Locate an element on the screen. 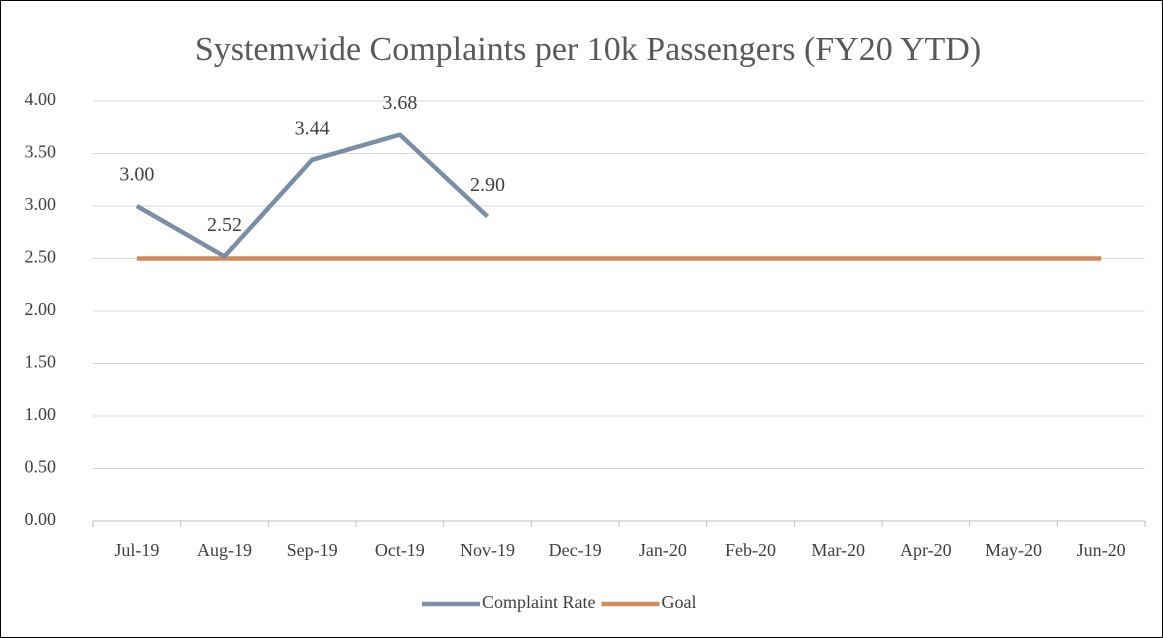 The width and height of the screenshot is (1163, 638). y-tick-label: 2.50 is located at coordinates (41, 257).